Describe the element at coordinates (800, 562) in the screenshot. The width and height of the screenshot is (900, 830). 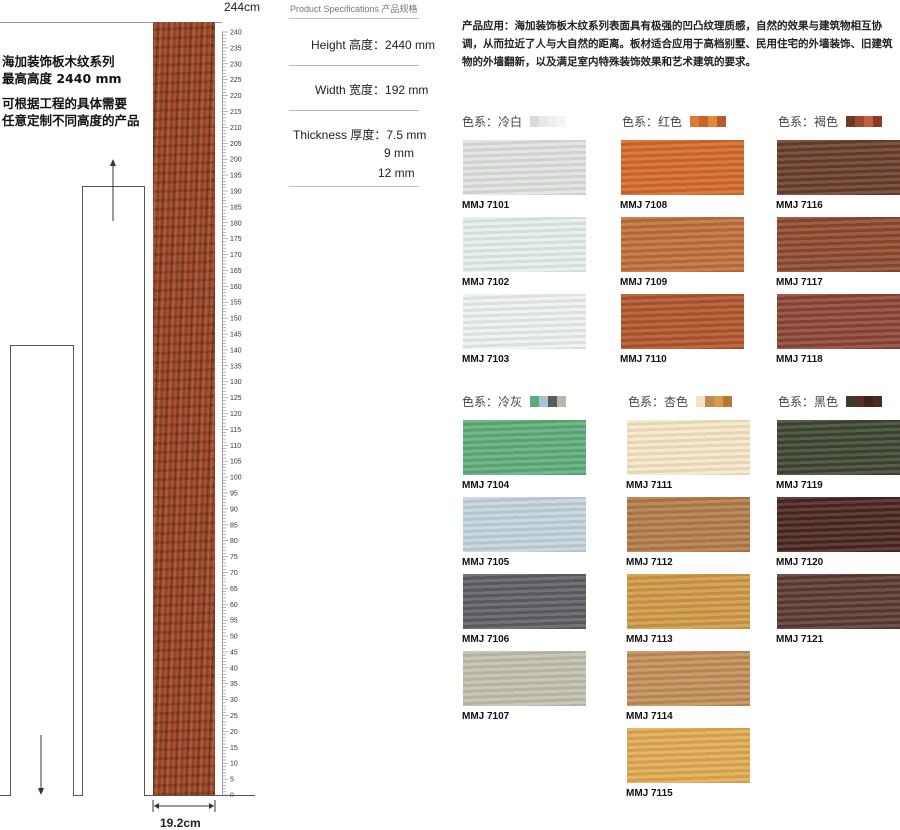
I see `product-code: MMJ 7120` at that location.